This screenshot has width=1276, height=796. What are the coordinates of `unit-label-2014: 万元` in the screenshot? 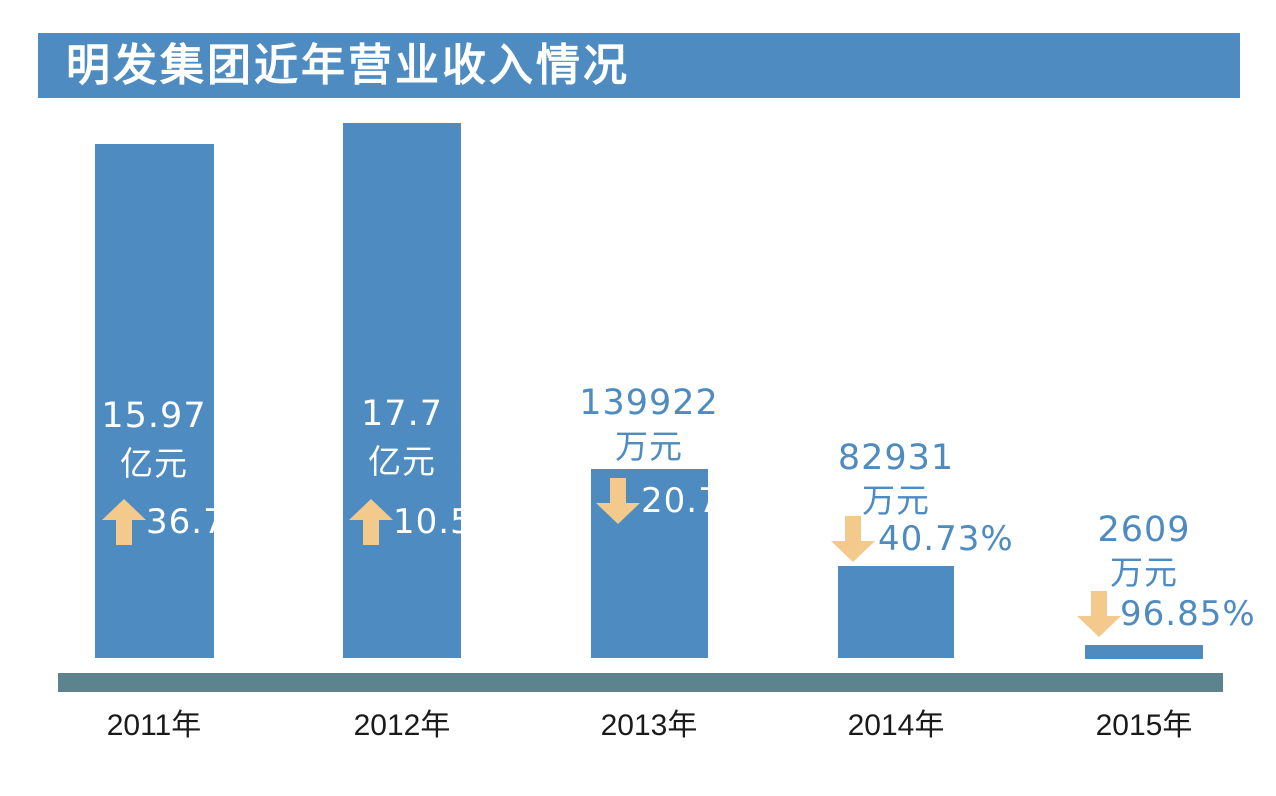 It's located at (896, 500).